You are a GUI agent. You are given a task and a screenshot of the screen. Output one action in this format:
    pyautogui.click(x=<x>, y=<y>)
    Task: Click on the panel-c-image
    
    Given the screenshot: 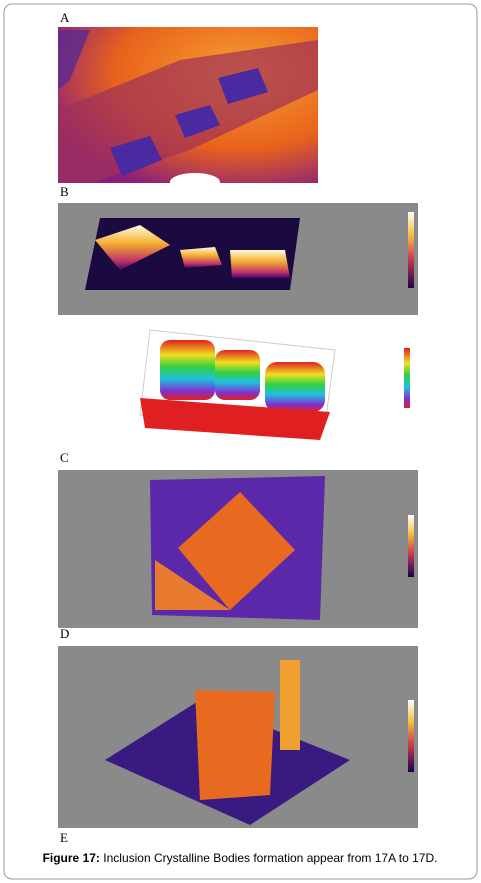 What is the action you would take?
    pyautogui.click(x=238, y=549)
    